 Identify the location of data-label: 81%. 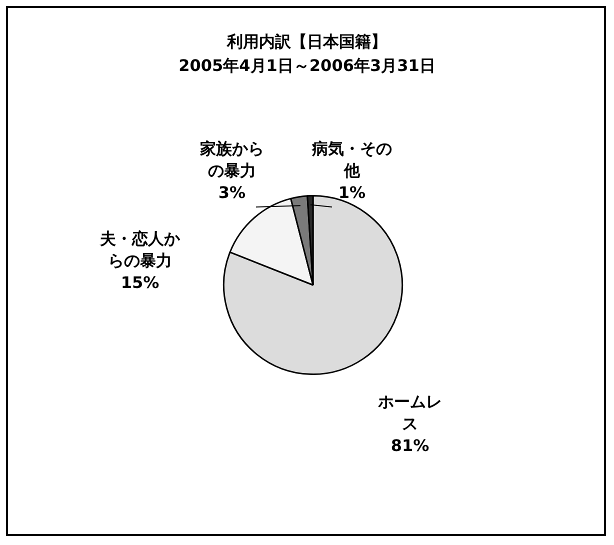
(410, 446).